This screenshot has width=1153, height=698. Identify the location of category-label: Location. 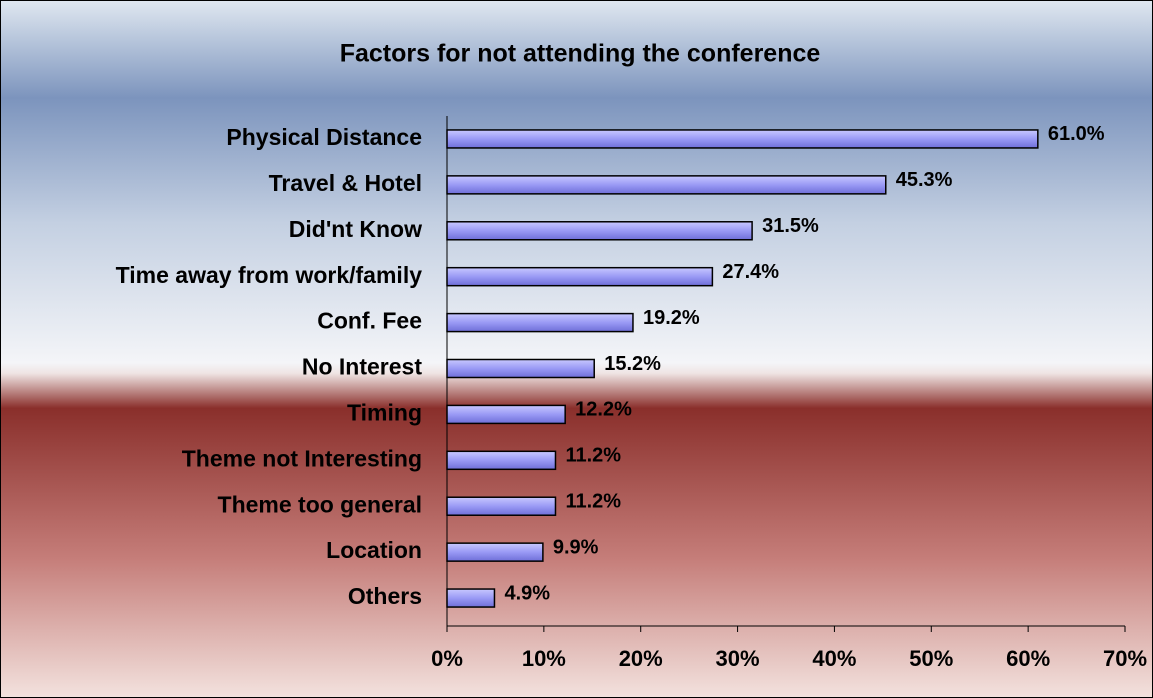
(374, 550).